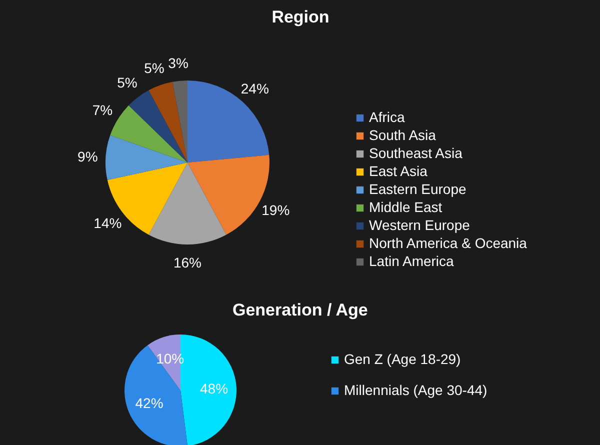  Describe the element at coordinates (405, 207) in the screenshot. I see `legend-label: Middle East` at that location.